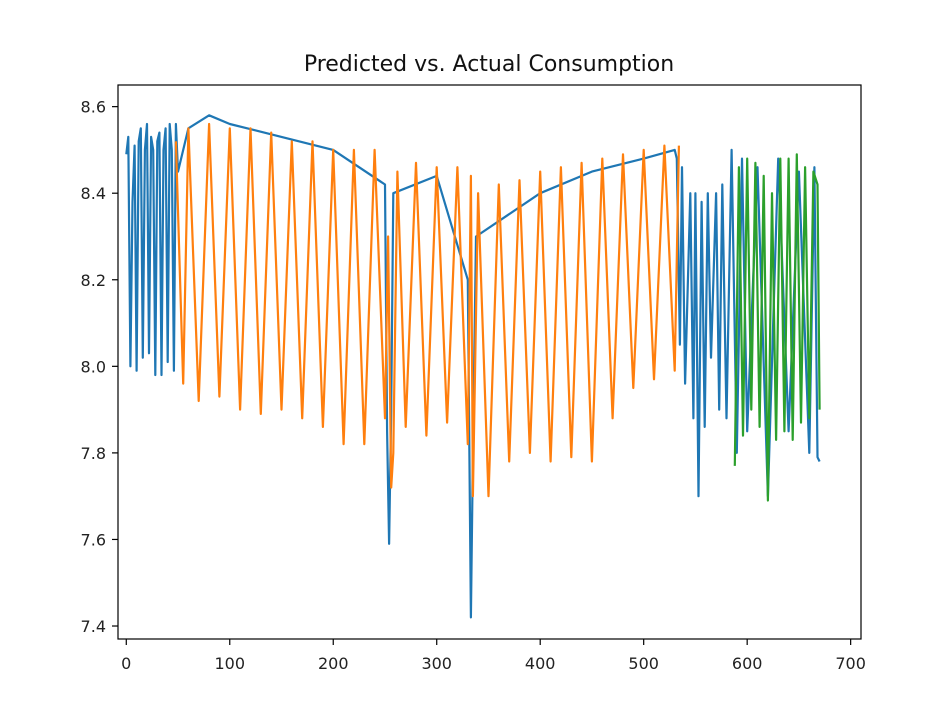  I want to click on y-tick-label: 7.4, so click(93, 626).